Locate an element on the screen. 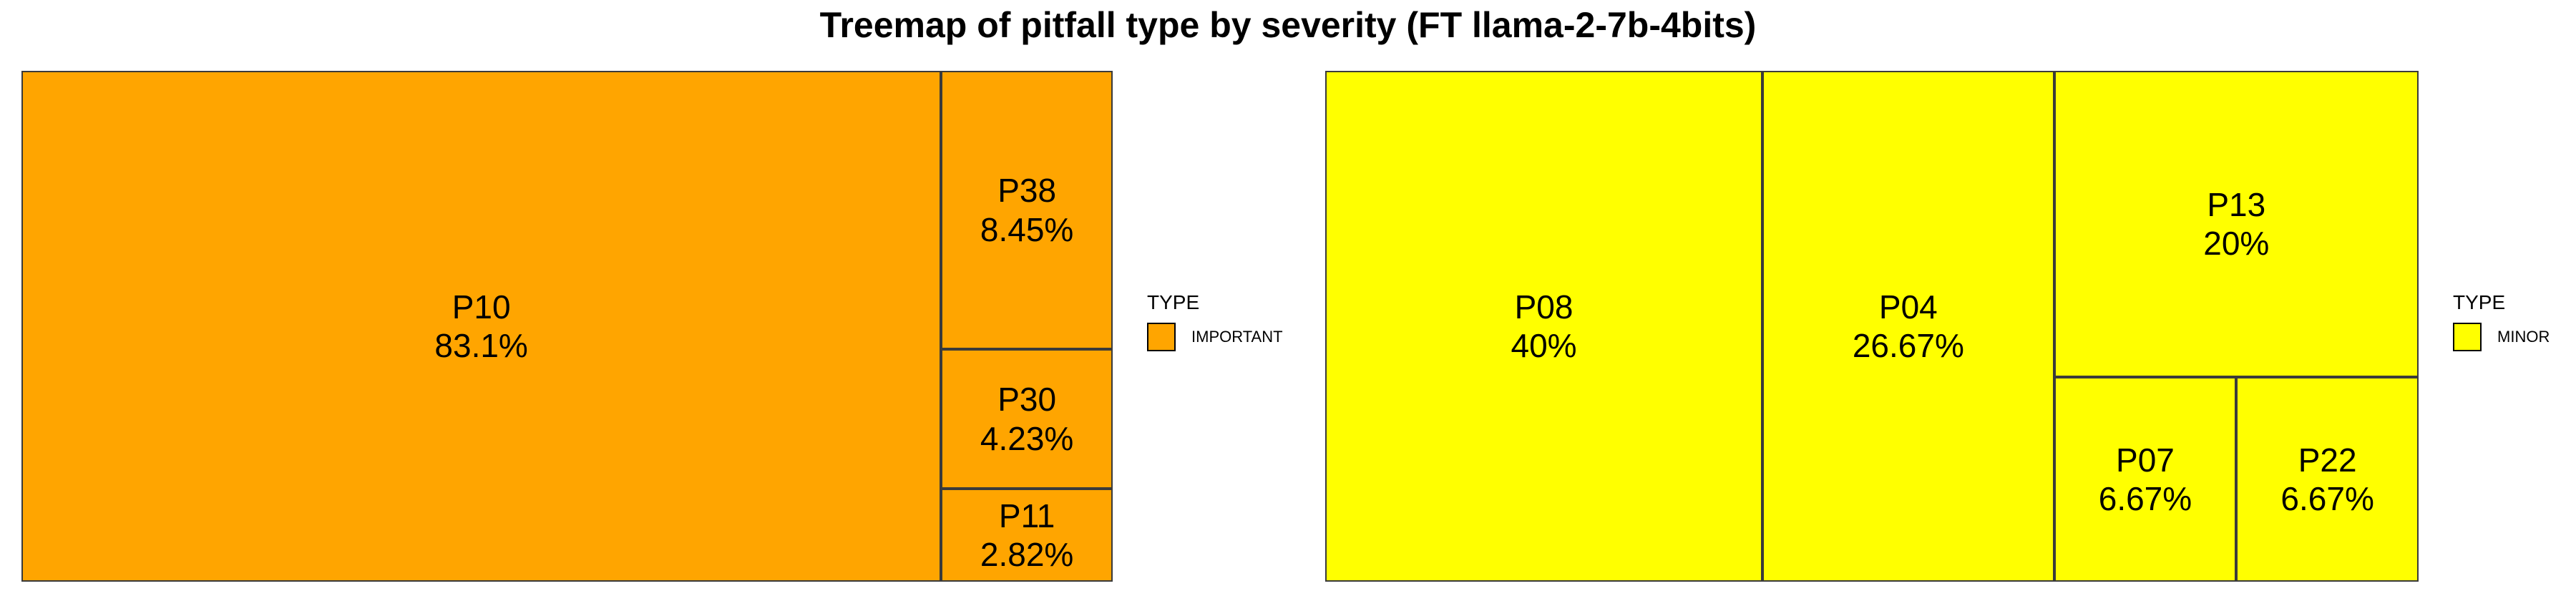 The image size is (2576, 601). tile-name-label: P13 is located at coordinates (2236, 204).